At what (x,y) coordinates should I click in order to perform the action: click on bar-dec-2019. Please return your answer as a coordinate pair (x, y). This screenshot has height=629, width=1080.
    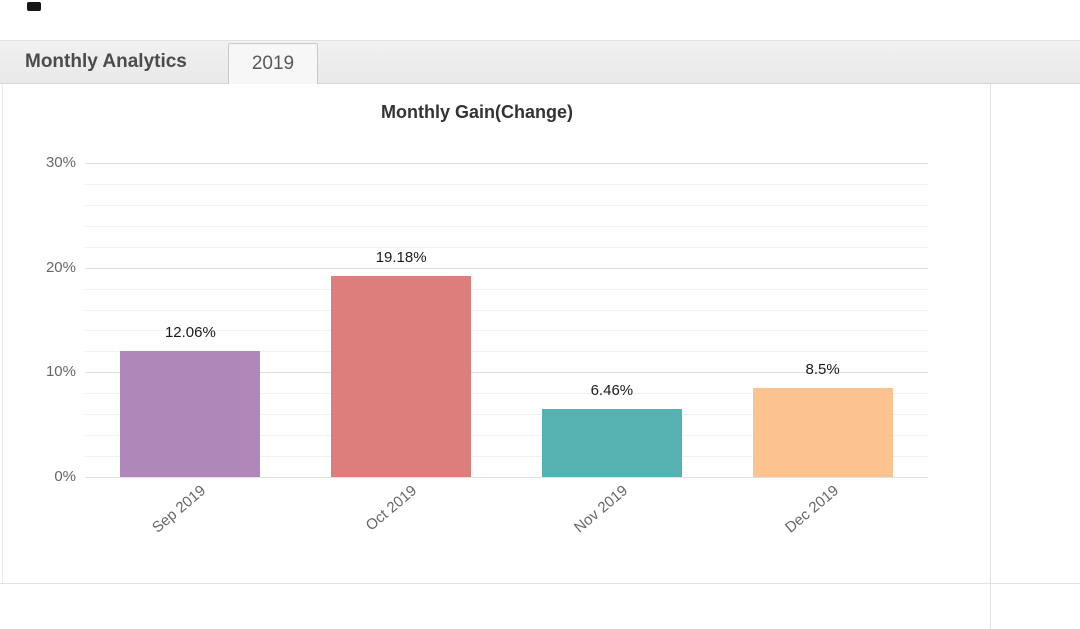
    Looking at the image, I should click on (822, 432).